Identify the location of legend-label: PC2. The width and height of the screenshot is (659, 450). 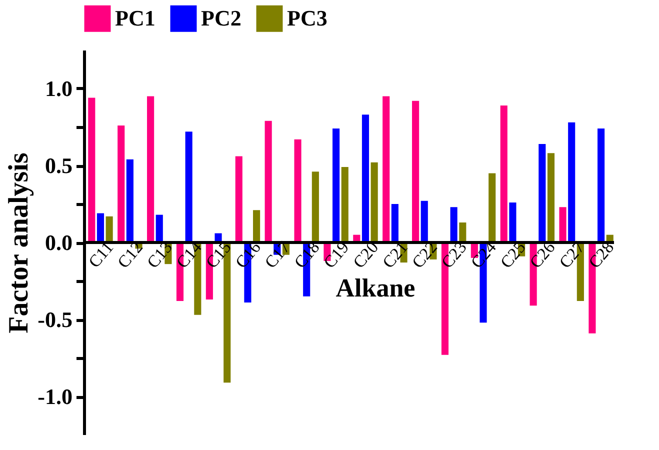
(221, 18).